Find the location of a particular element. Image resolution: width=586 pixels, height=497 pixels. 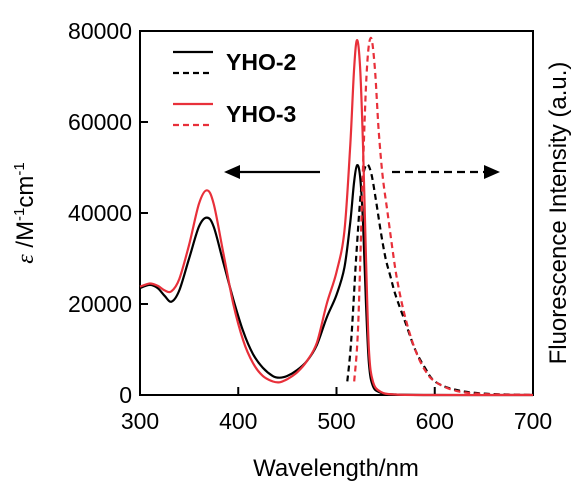

x-tick-label: 400 is located at coordinates (238, 421).